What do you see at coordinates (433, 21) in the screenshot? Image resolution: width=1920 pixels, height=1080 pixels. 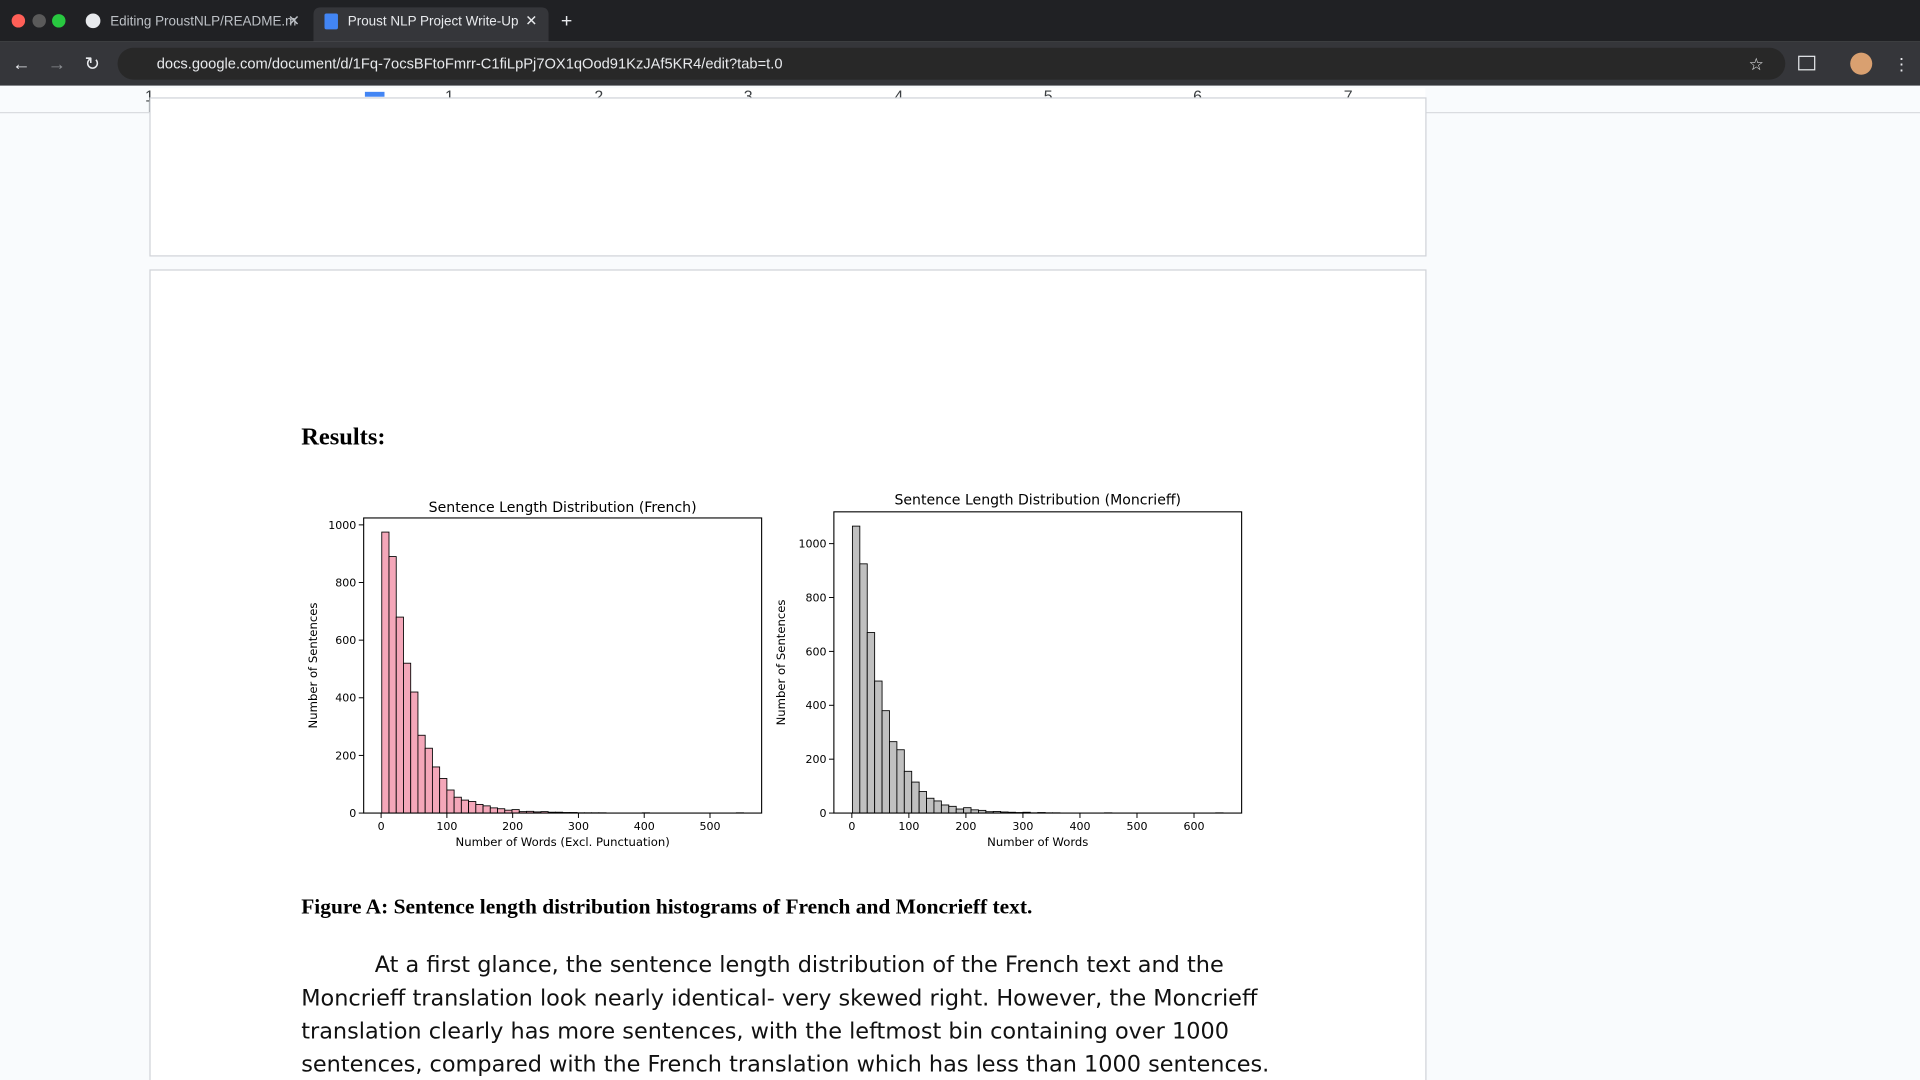 I see `tab-title: Proust NLP Project Write-Up` at bounding box center [433, 21].